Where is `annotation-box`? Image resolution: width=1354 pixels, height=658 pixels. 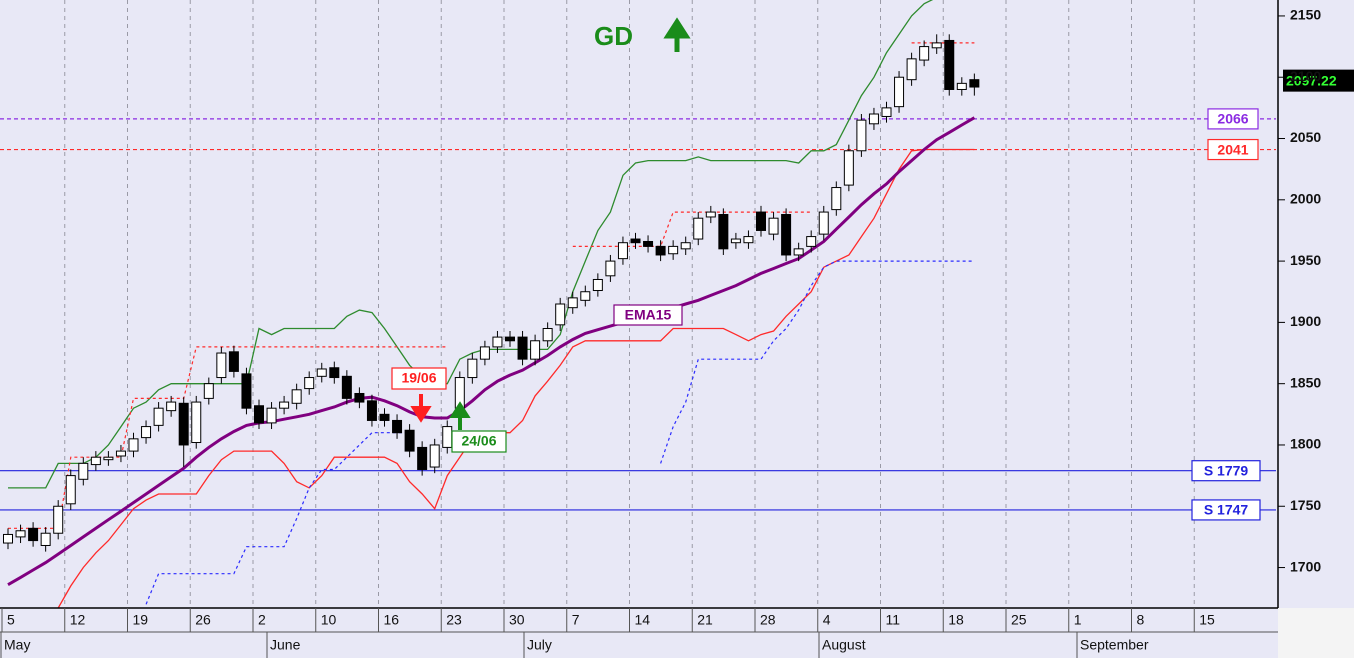
annotation-box is located at coordinates (479, 441).